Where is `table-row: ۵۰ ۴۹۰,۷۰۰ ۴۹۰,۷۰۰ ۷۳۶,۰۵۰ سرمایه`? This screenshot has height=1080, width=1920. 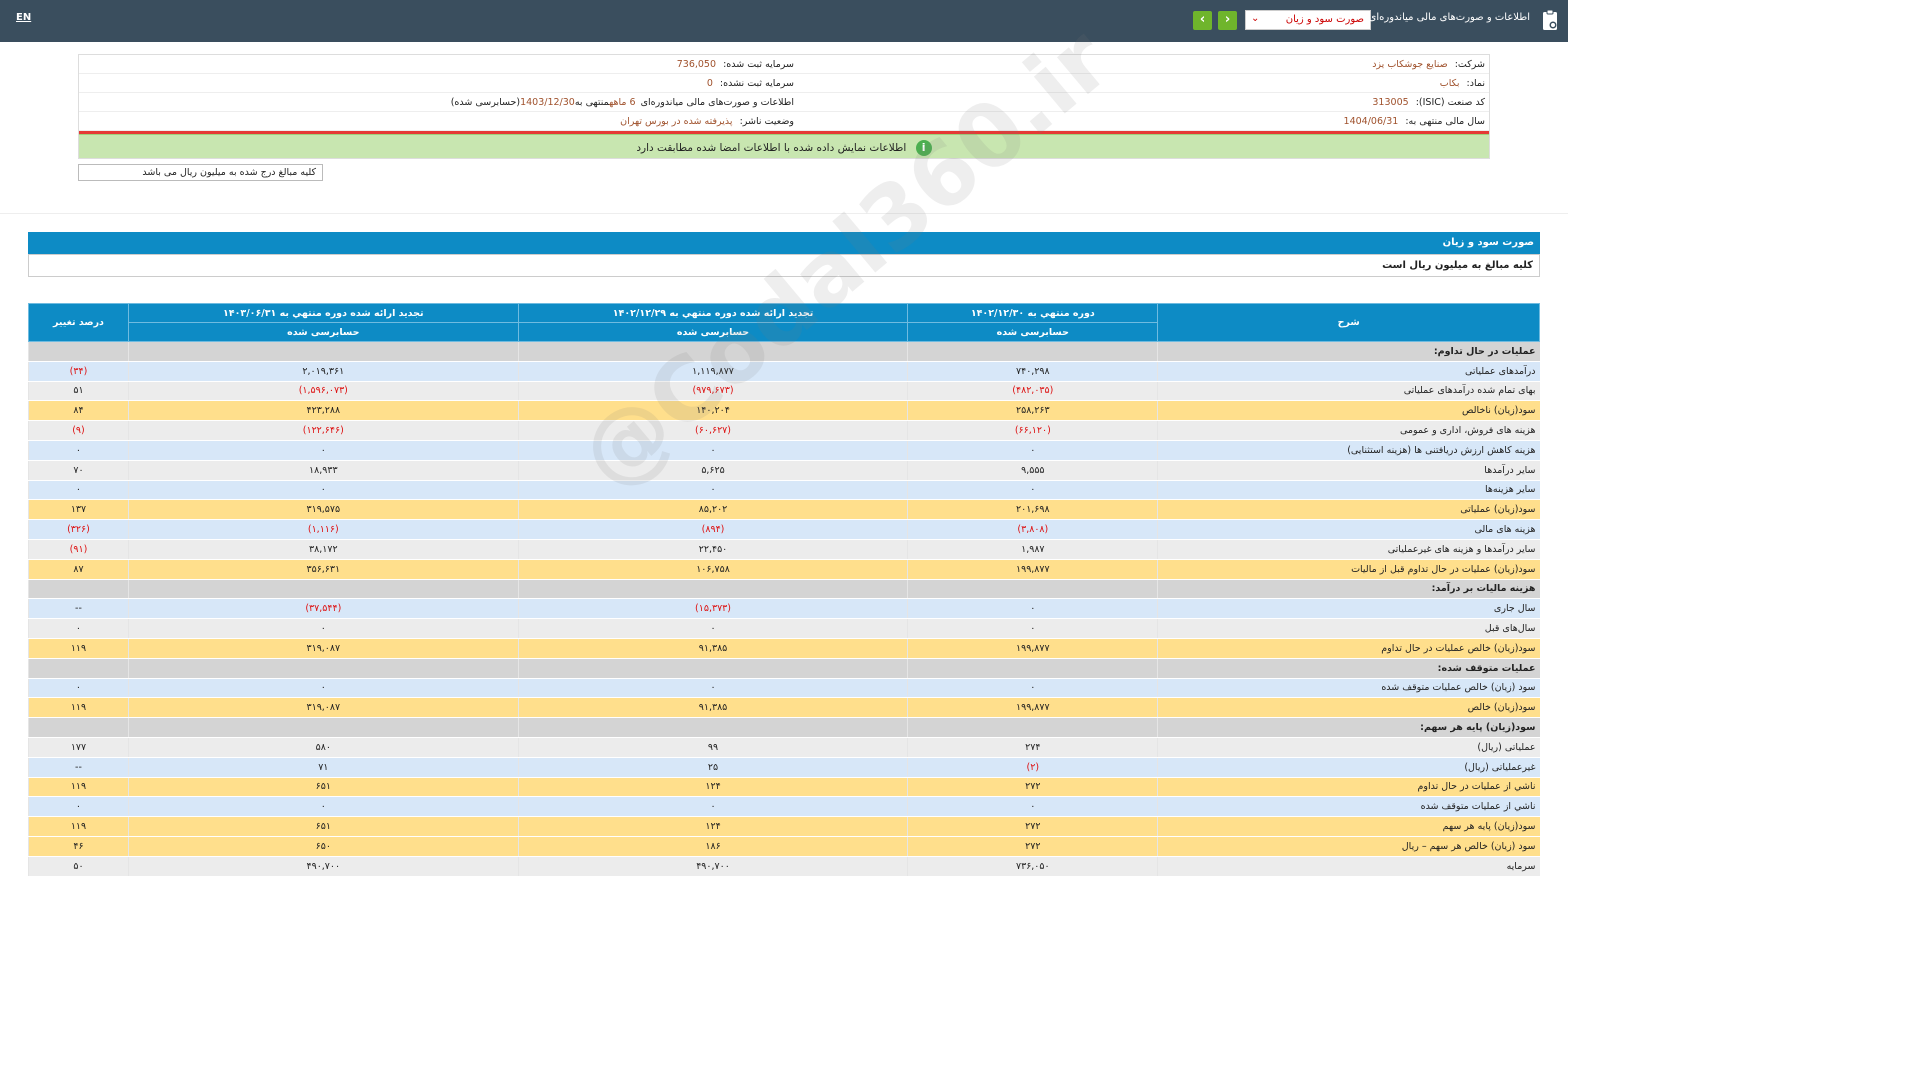 table-row: ۵۰ ۴۹۰,۷۰۰ ۴۹۰,۷۰۰ ۷۳۶,۰۵۰ سرمایه is located at coordinates (784, 866).